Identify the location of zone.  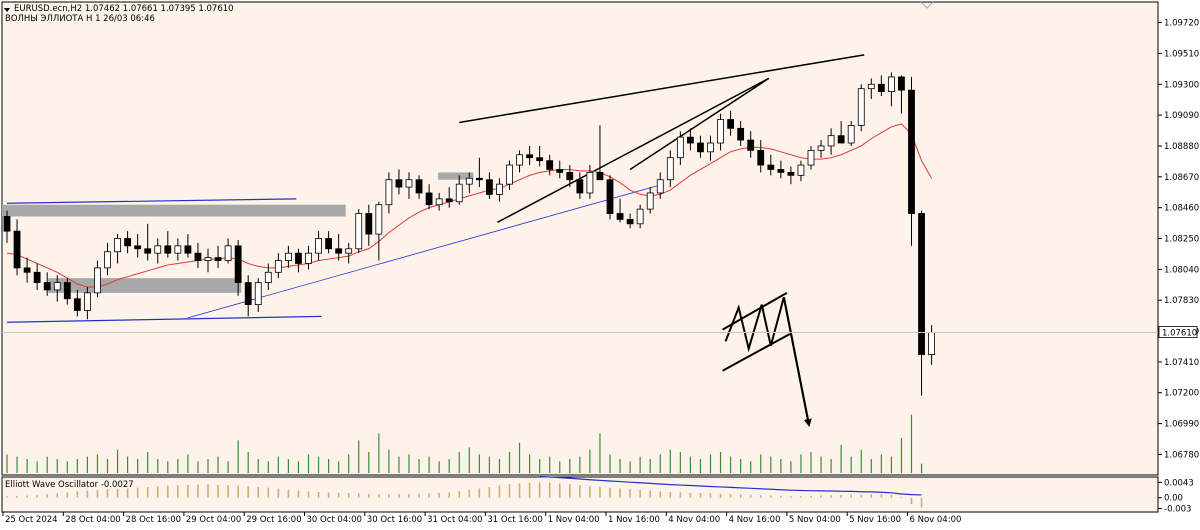
(174, 210).